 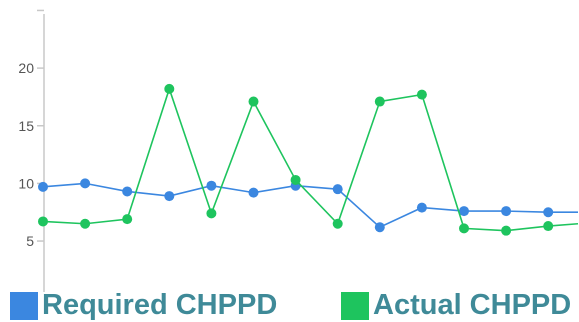 What do you see at coordinates (160, 305) in the screenshot?
I see `legend-label-required: Required CHPPD` at bounding box center [160, 305].